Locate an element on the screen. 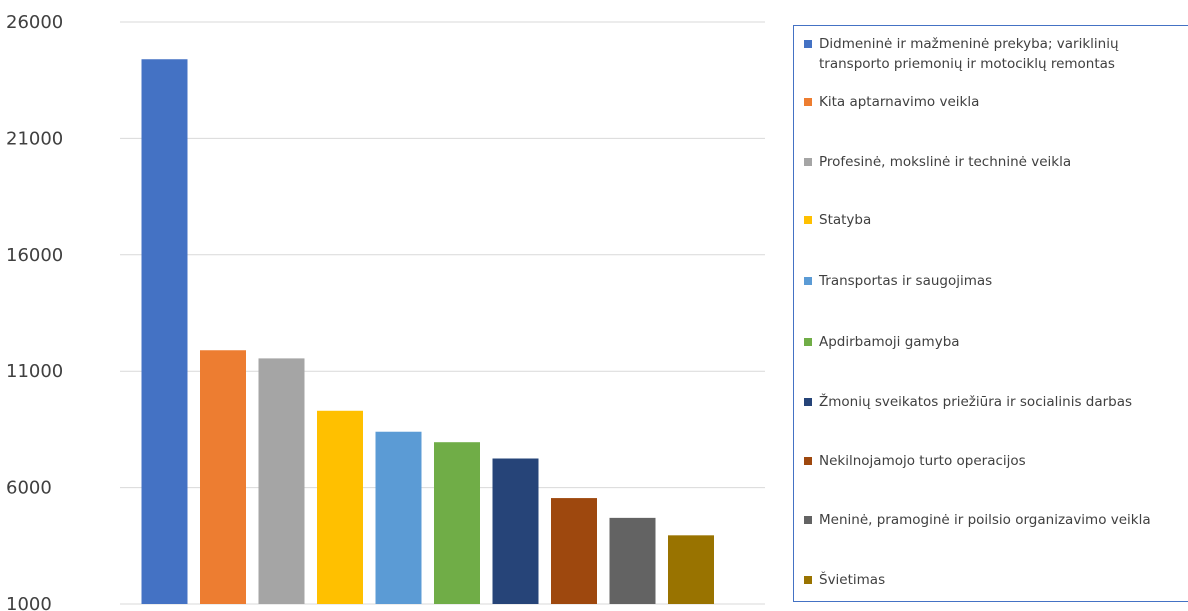 Image resolution: width=1188 pixels, height=611 pixels. y-axis-ticks: 26000 21000 16000 11000 6000 1000 is located at coordinates (34, 311).